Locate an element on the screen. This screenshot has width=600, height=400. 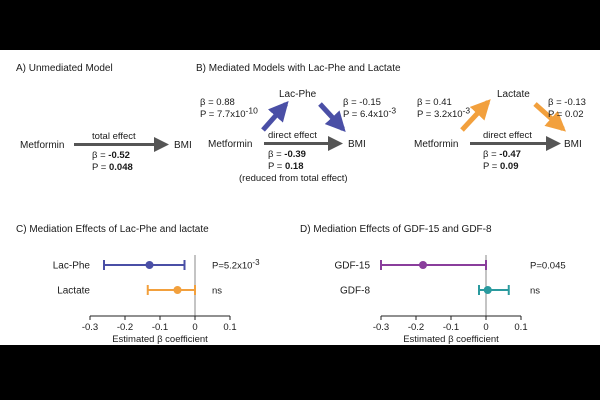
lactate-path-b-arrow is located at coordinates (549, 117).